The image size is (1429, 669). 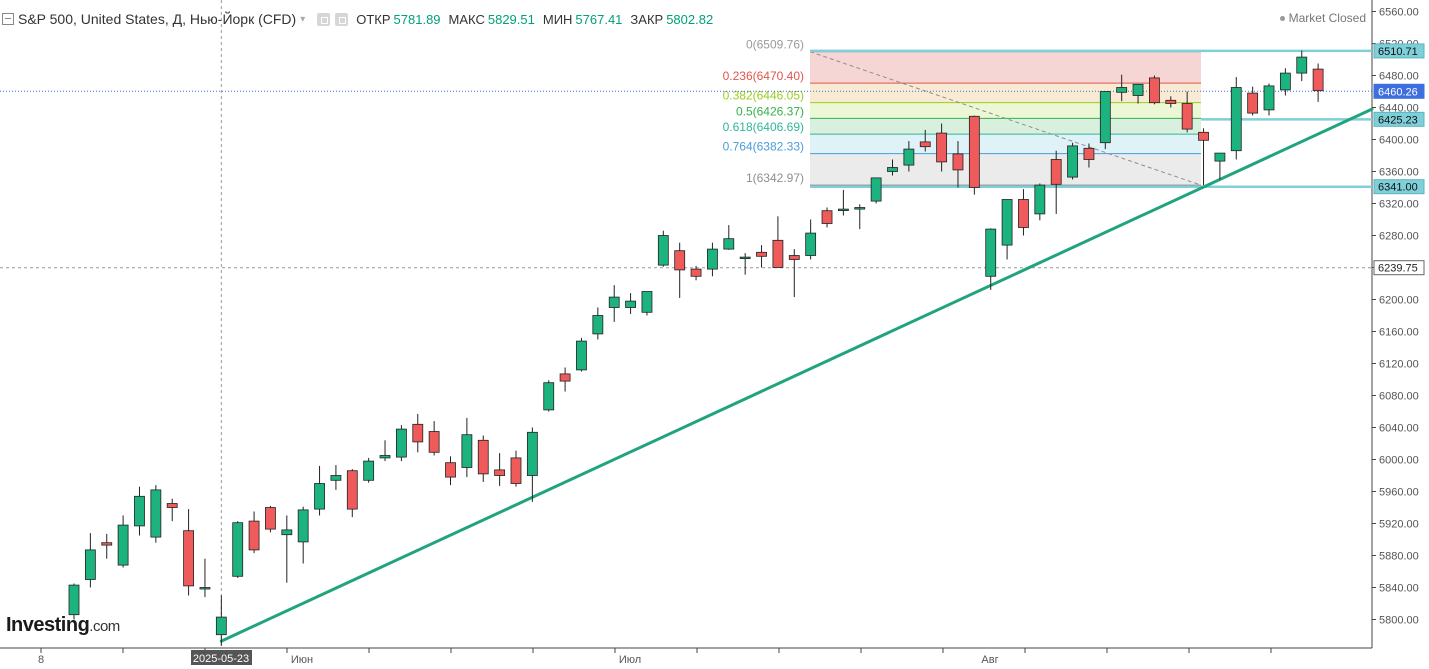 I want to click on settings-icon, so click(x=324, y=19).